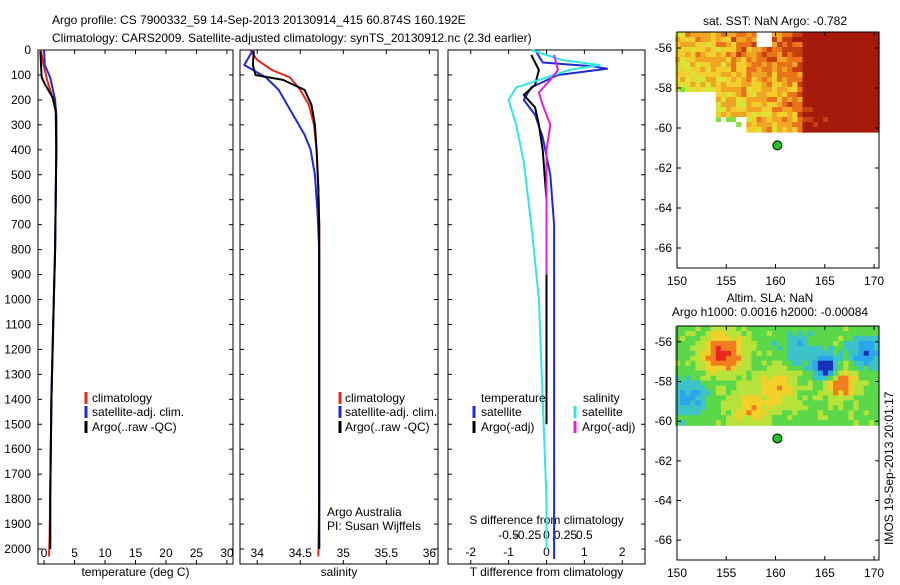 This screenshot has height=585, width=900. I want to click on x-tick-label: 160, so click(776, 573).